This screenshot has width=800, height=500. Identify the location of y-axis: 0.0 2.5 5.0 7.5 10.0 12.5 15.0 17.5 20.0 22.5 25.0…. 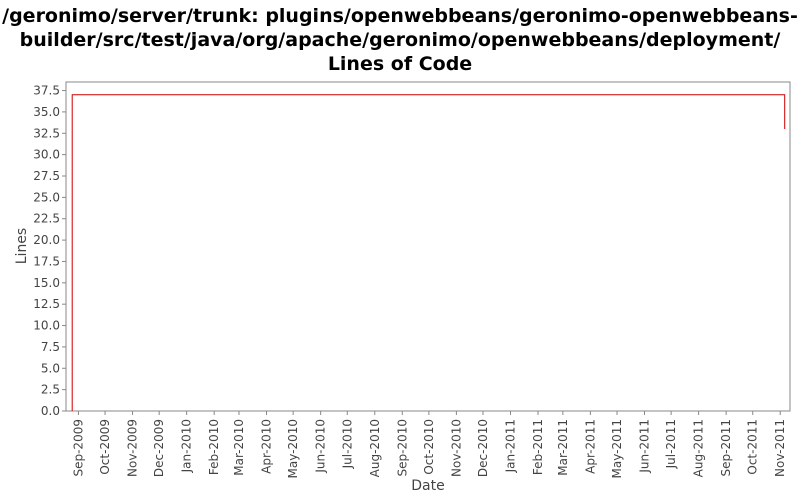
(49, 251).